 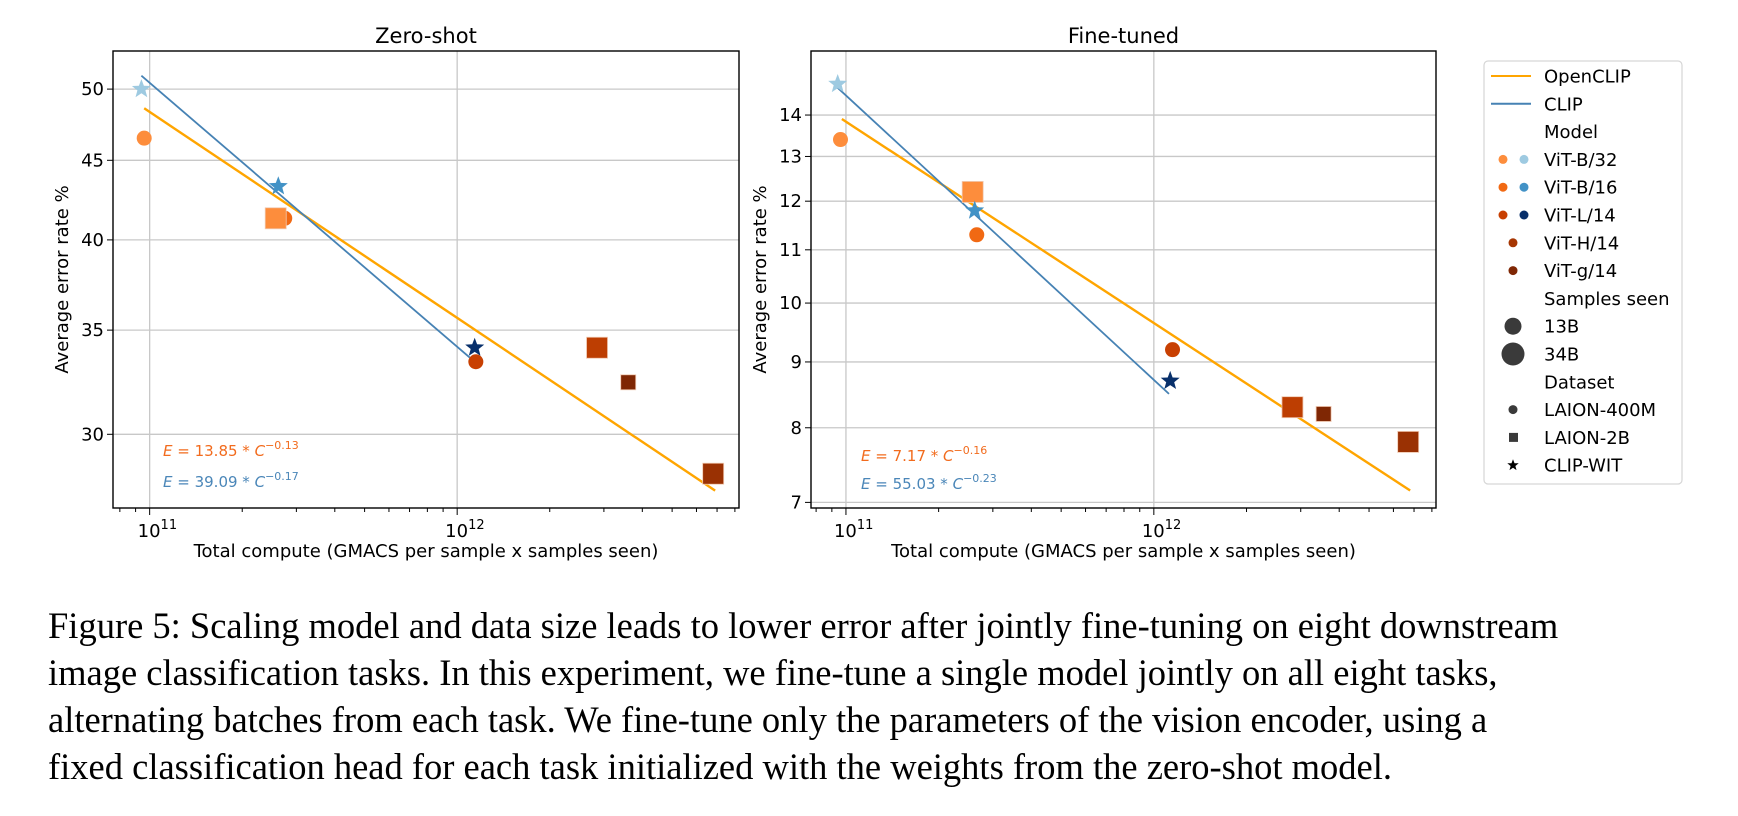 What do you see at coordinates (1580, 160) in the screenshot?
I see `legend-label: ViT-B/32` at bounding box center [1580, 160].